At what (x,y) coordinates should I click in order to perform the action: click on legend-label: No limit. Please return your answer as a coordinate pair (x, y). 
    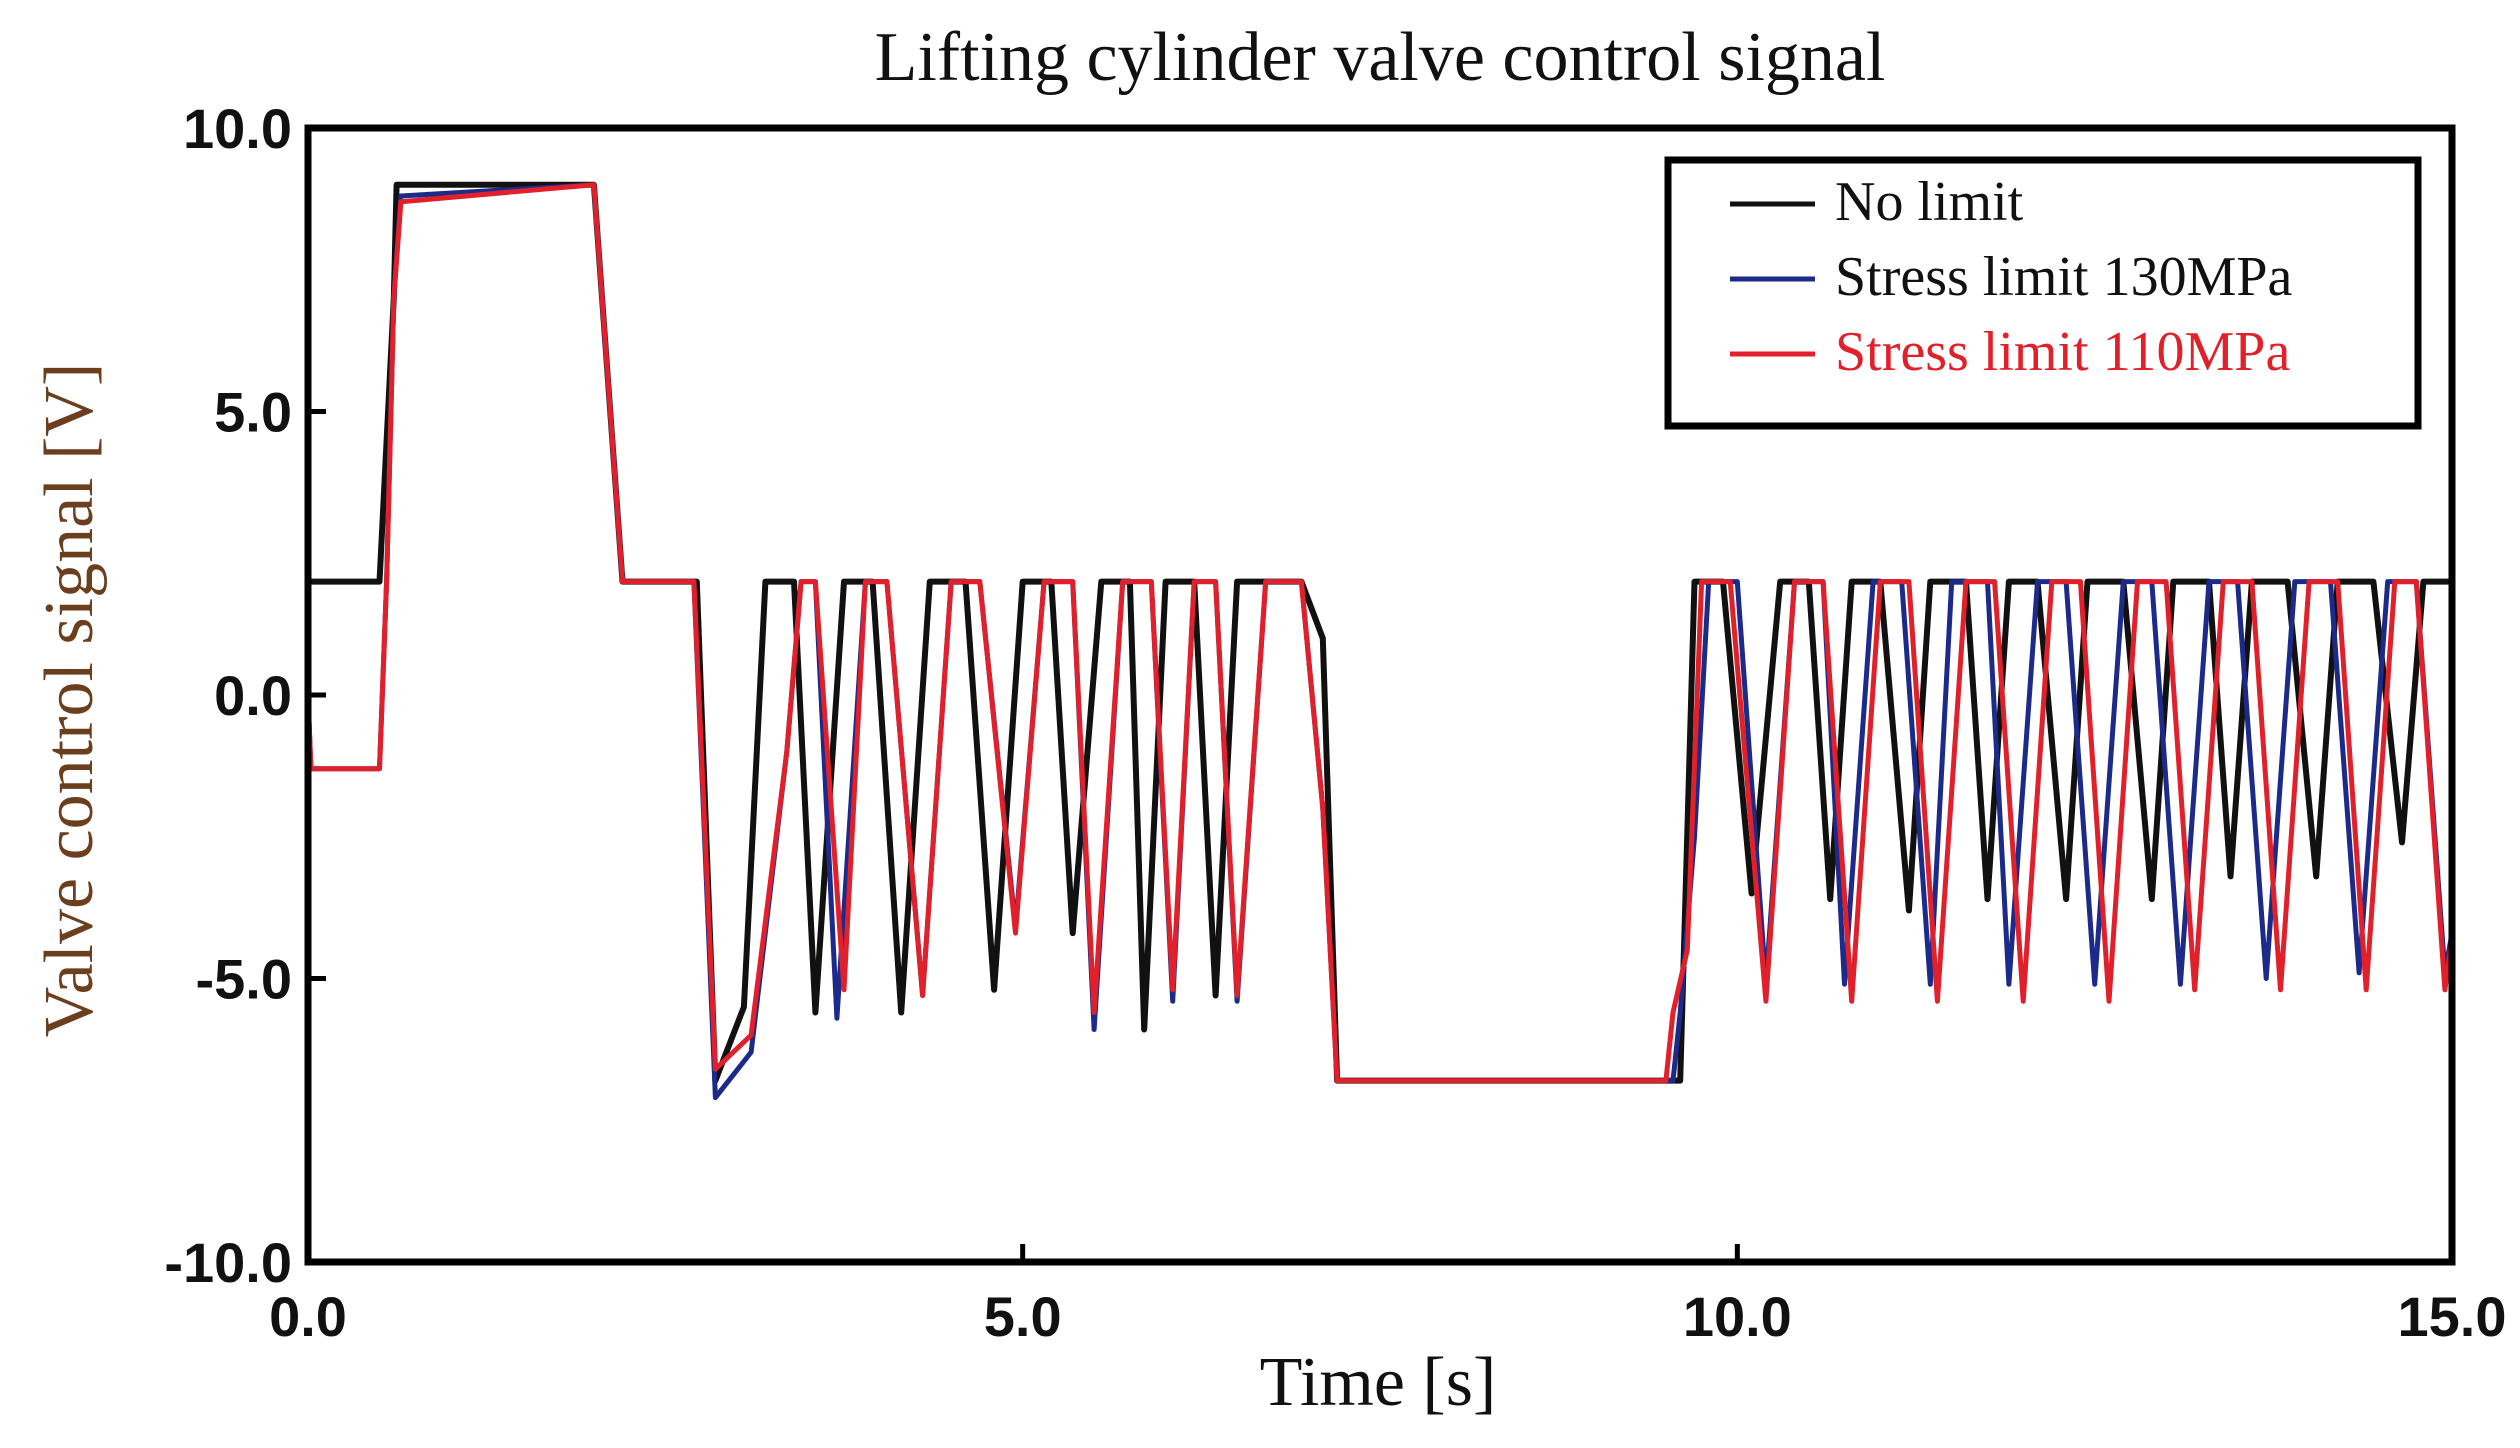
    Looking at the image, I should click on (1929, 202).